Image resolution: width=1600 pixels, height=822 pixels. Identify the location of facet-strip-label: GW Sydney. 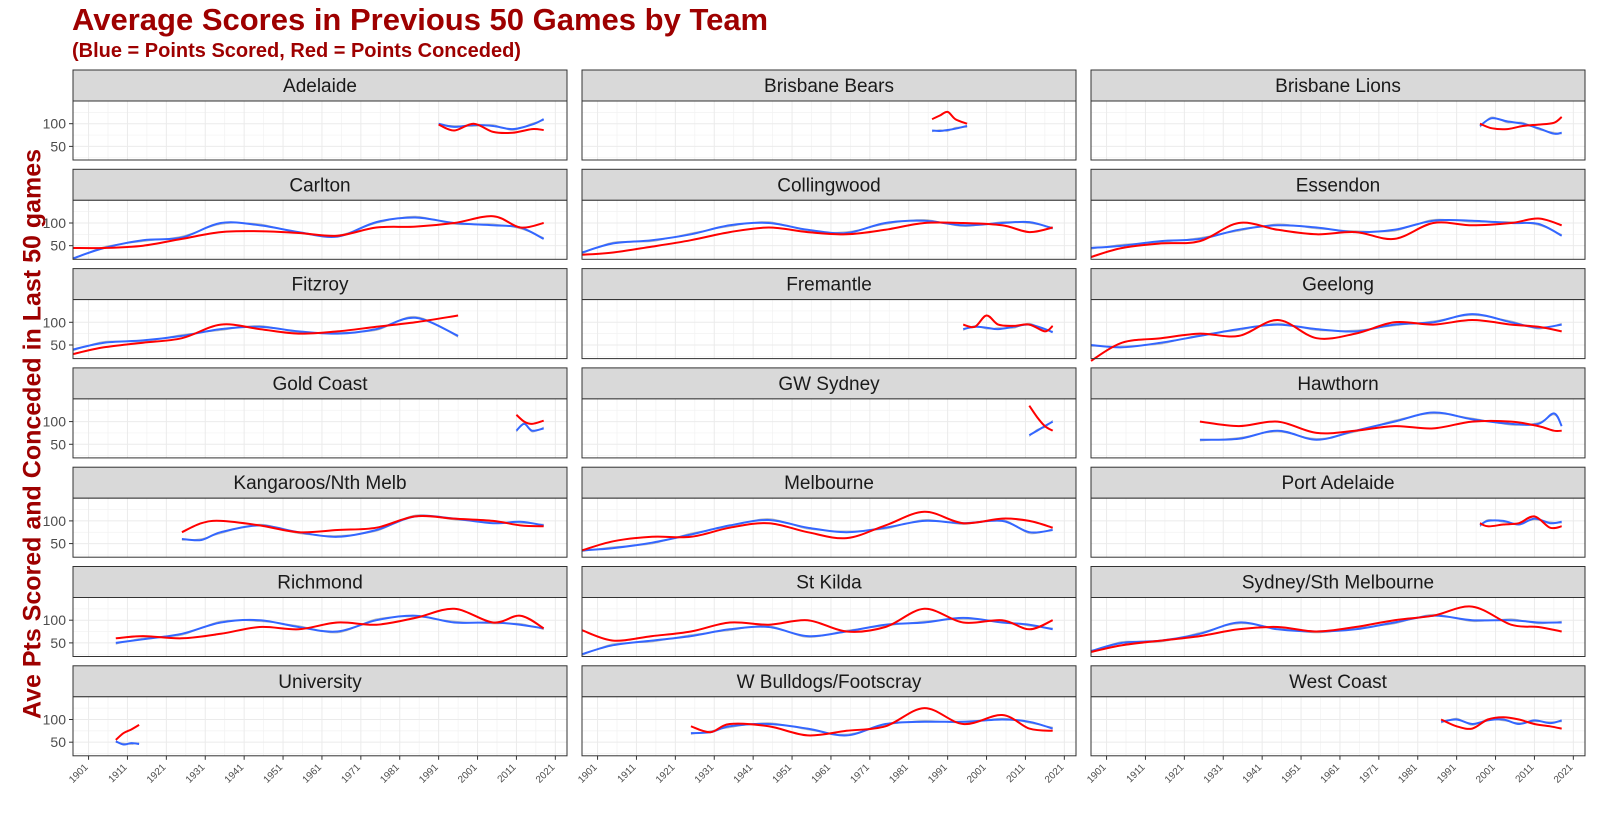
(829, 384).